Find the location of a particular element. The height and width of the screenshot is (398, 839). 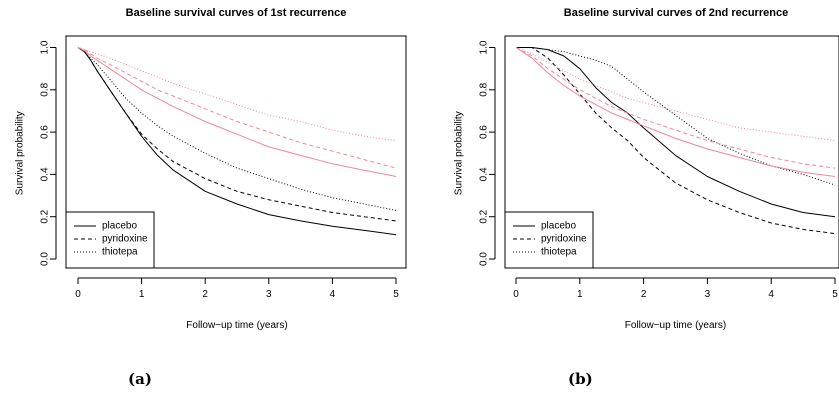

caption-b: (b) is located at coordinates (580, 379).